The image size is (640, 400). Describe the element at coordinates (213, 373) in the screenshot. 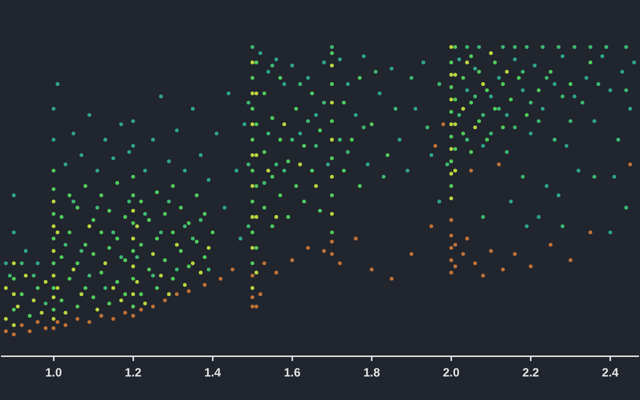

I see `x-tick-label: 1.4` at that location.